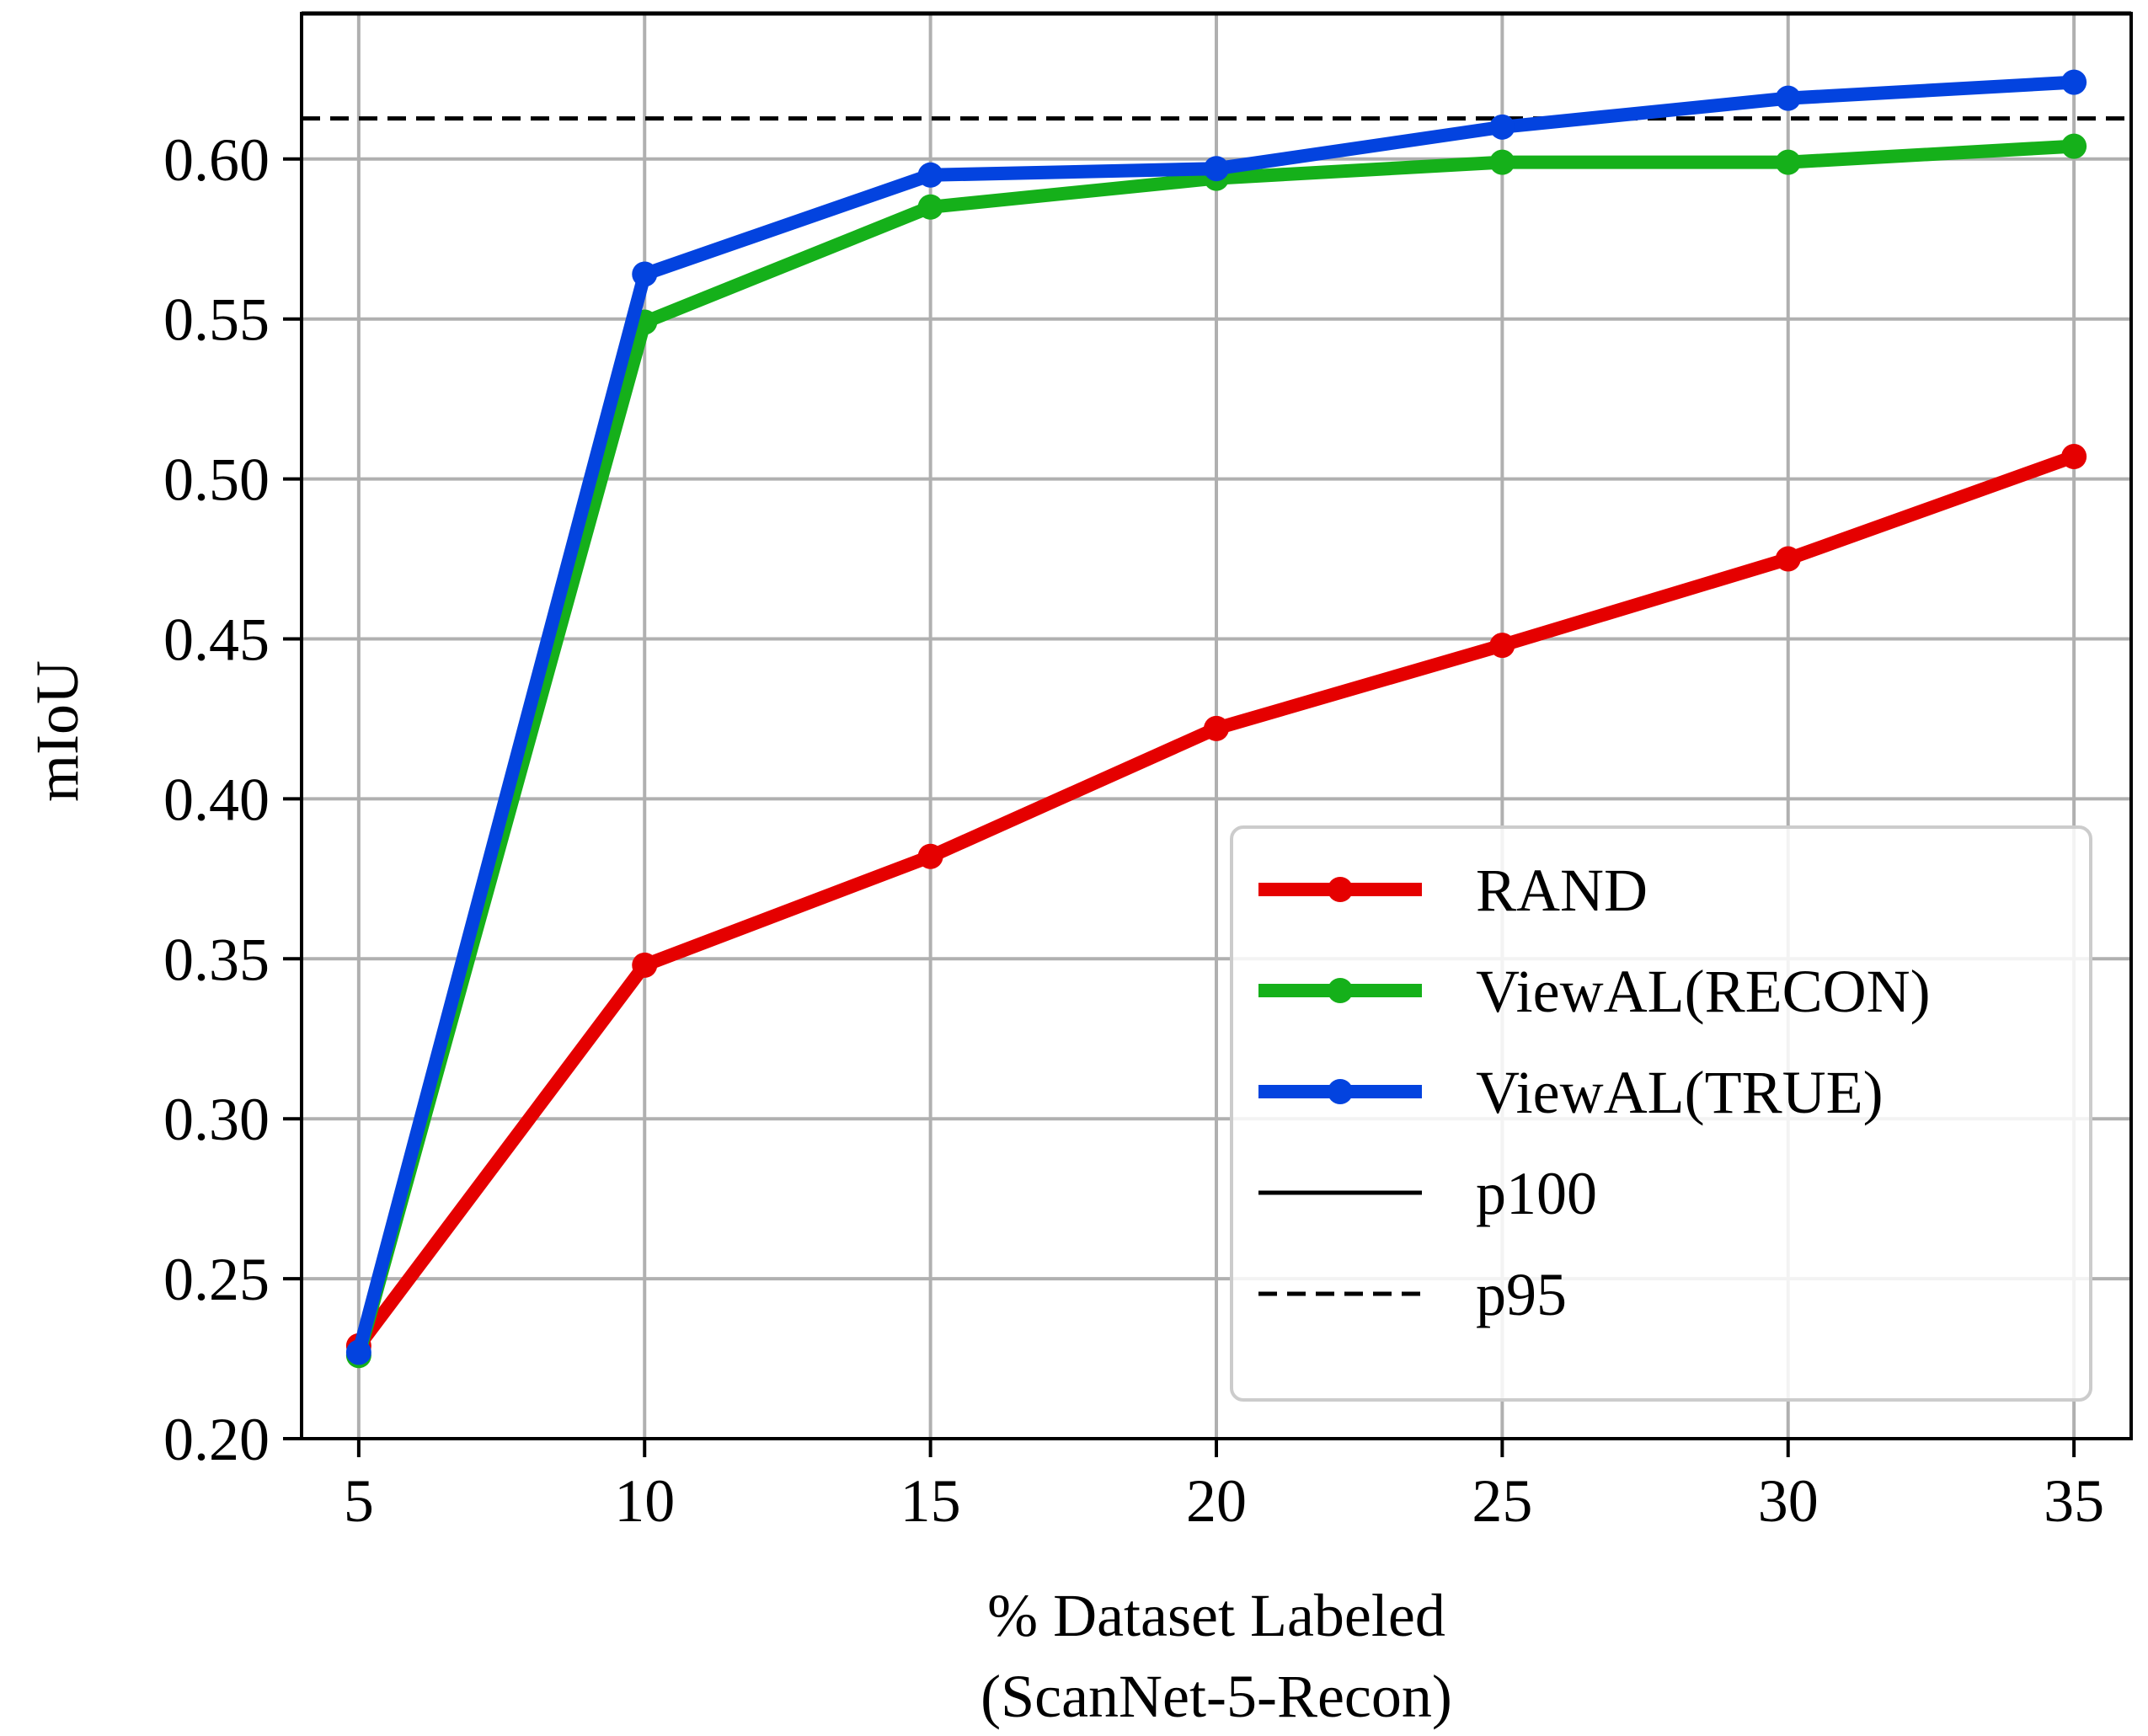 This screenshot has width=2148, height=1736. Describe the element at coordinates (359, 1501) in the screenshot. I see `x-tick-label: 5` at that location.